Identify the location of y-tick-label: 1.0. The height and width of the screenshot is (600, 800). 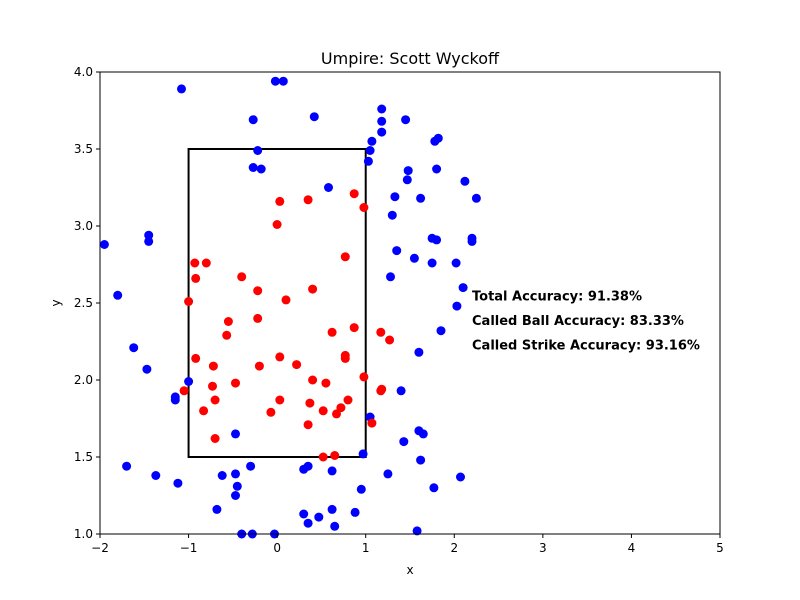
(83, 534).